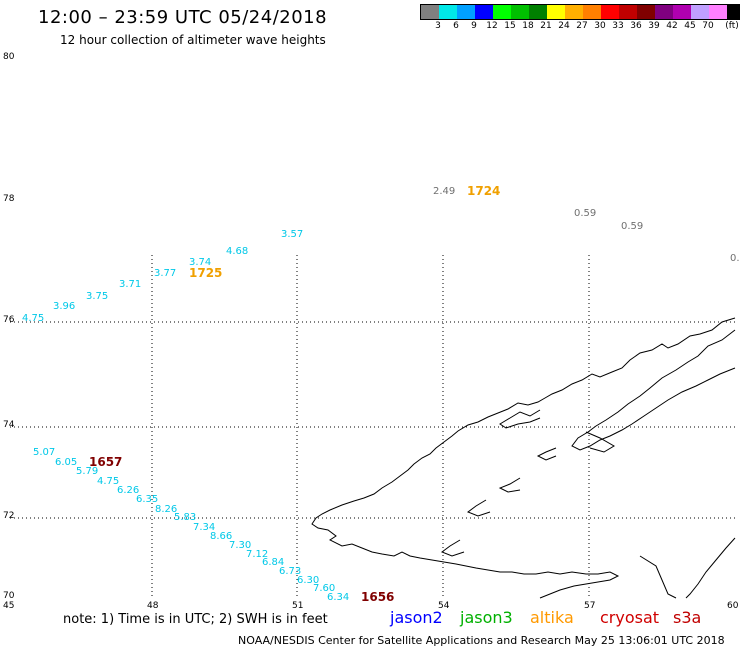 The height and width of the screenshot is (650, 740). I want to click on wave-height-value: 8.26, so click(166, 509).